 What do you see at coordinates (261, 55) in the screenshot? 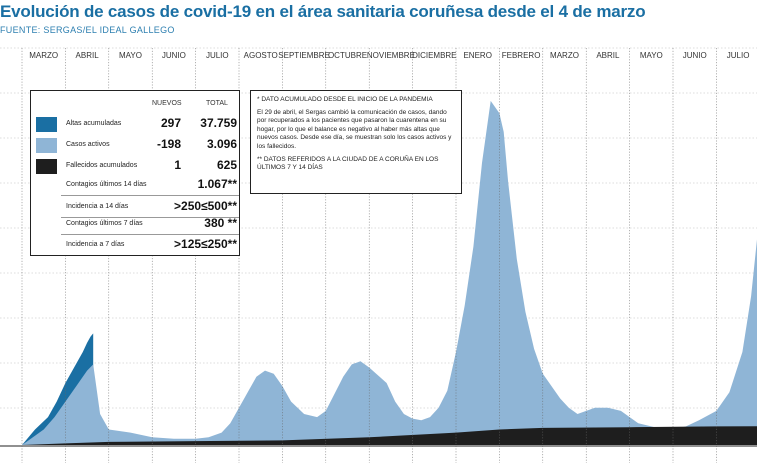
I see `month-label: AGOSTO` at bounding box center [261, 55].